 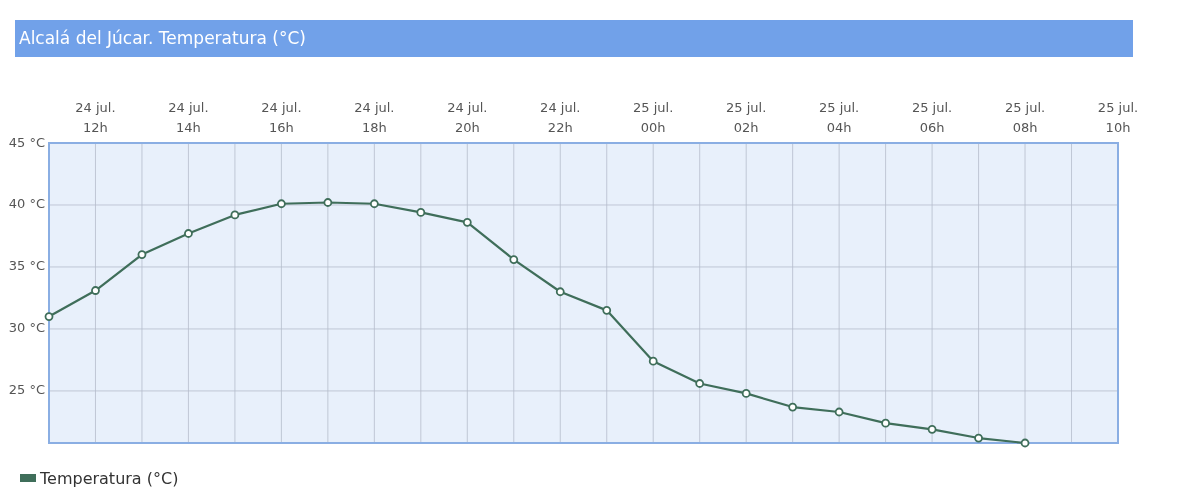 What do you see at coordinates (653, 117) in the screenshot?
I see `x-tick-label: 25 jul. 00h` at bounding box center [653, 117].